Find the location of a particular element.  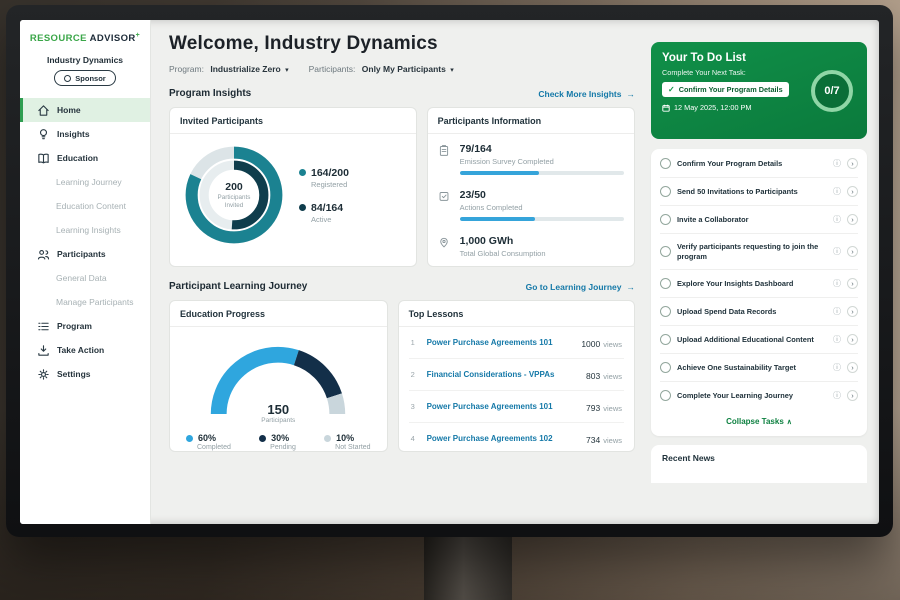

collapse-tasks-button: Collapse Tasks ∧ is located at coordinates (759, 422).